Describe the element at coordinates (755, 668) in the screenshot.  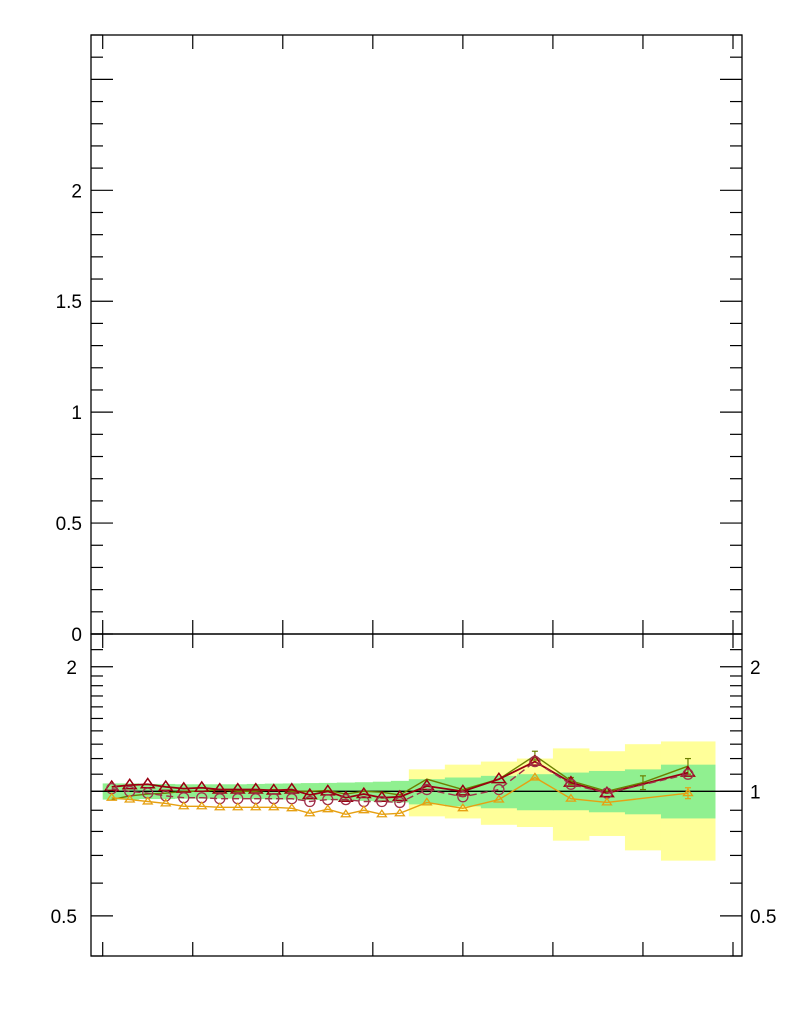
I see `ratio-y-tick-label-right: 2` at that location.